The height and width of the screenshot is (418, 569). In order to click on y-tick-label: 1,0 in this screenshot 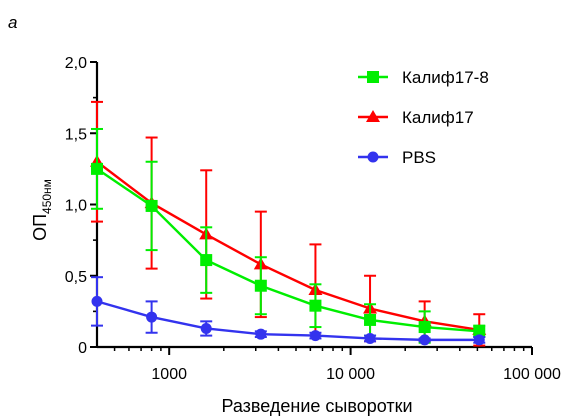, I will do `click(76, 206)`.